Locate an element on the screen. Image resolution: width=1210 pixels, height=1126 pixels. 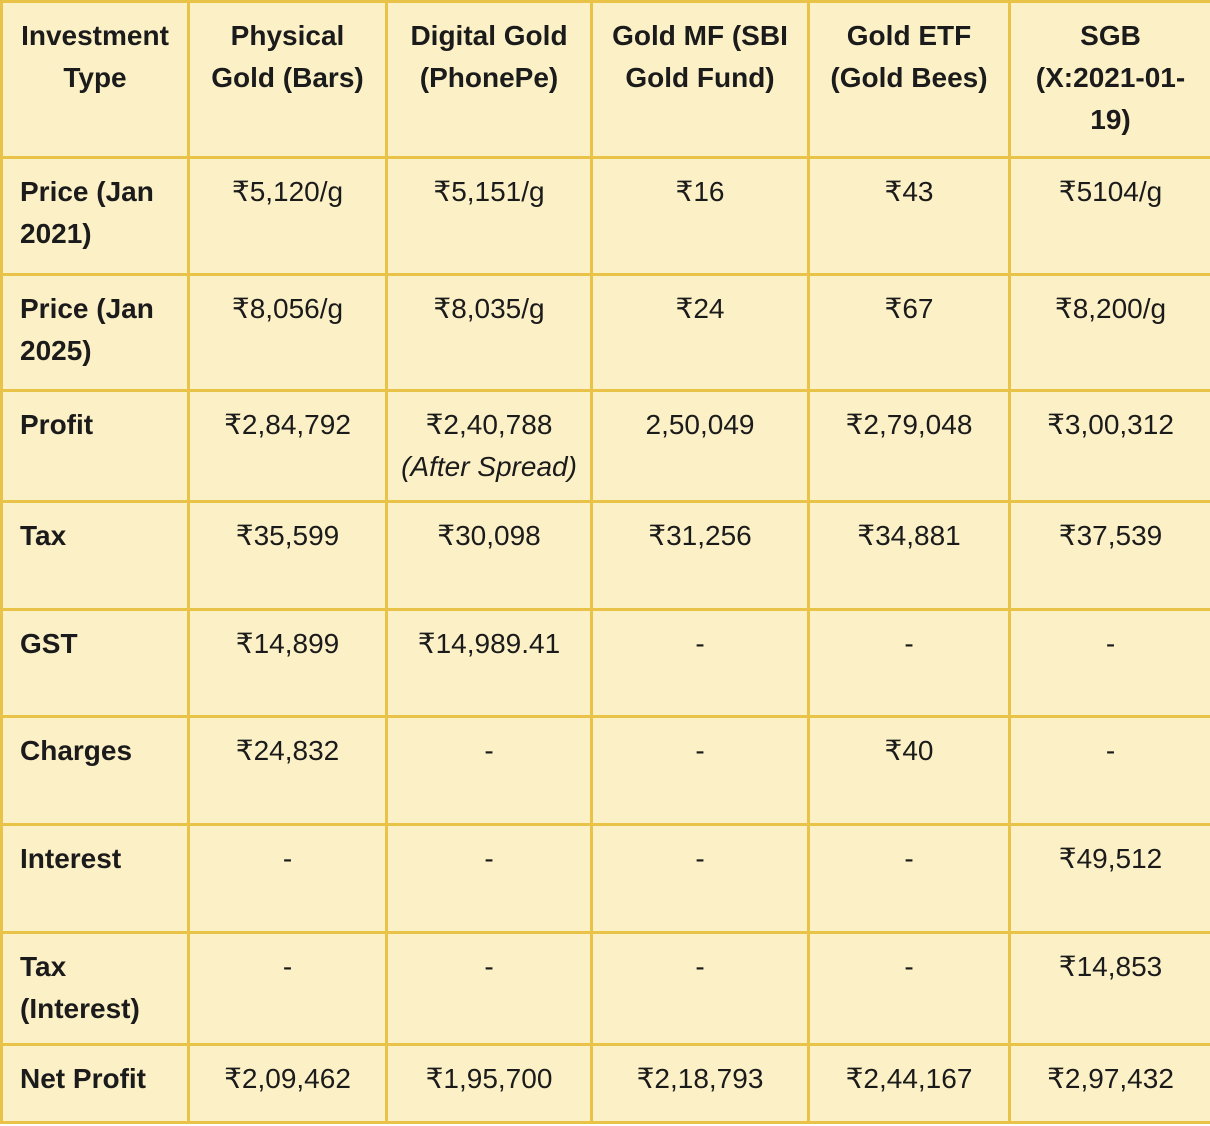
row-label-tax: Tax is located at coordinates (95, 555).